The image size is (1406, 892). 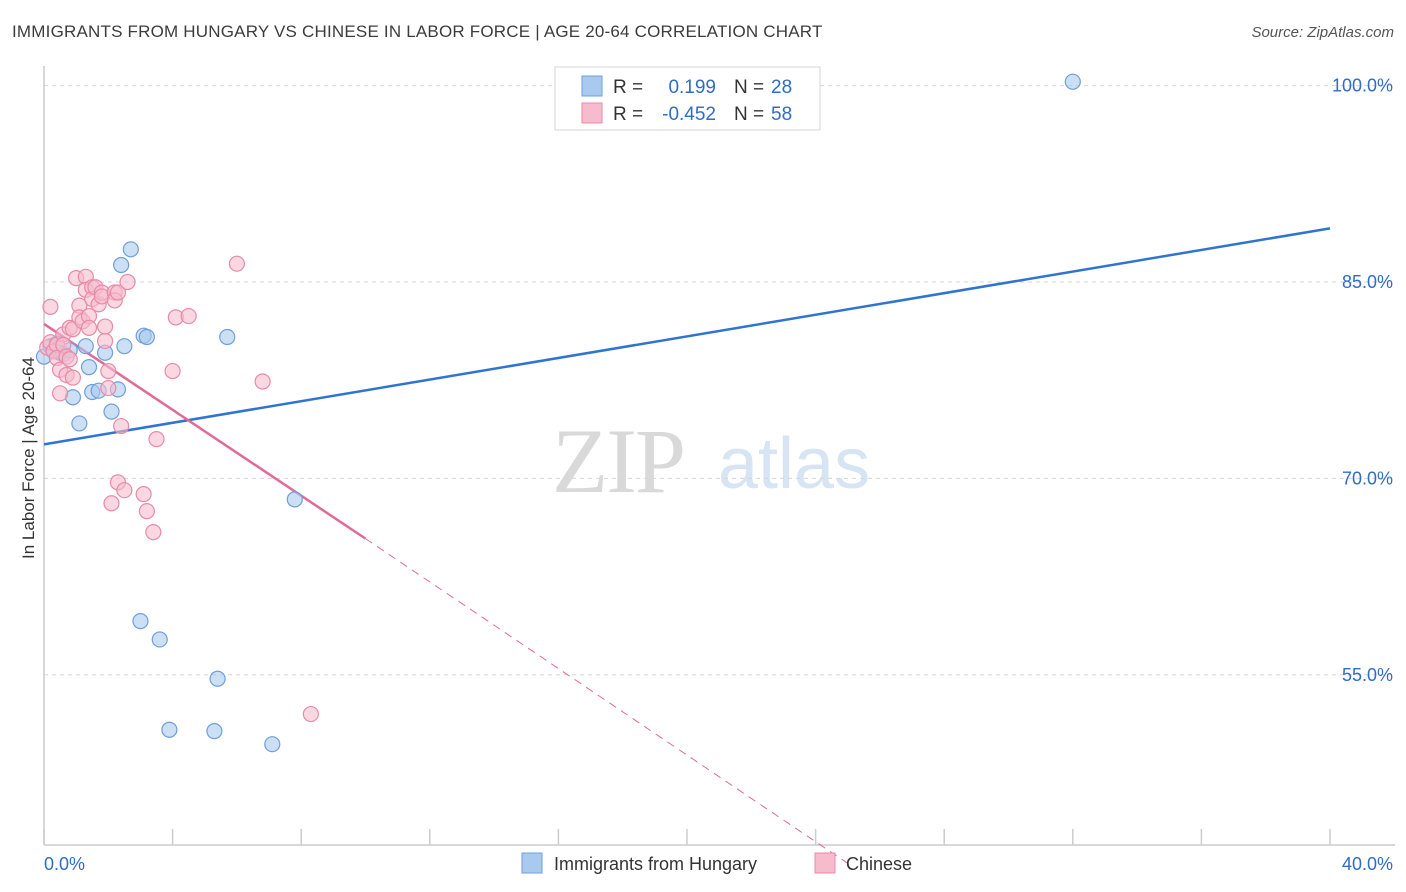 What do you see at coordinates (592, 113) in the screenshot?
I see `legend-swatch-chinese` at bounding box center [592, 113].